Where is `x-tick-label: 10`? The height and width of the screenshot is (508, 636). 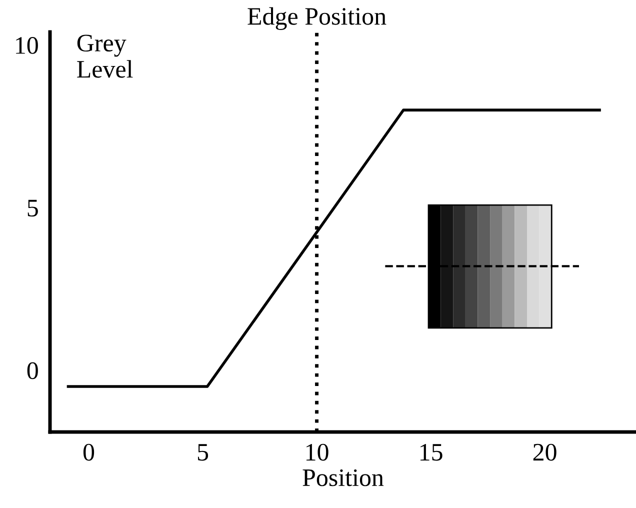 x-tick-label: 10 is located at coordinates (317, 452).